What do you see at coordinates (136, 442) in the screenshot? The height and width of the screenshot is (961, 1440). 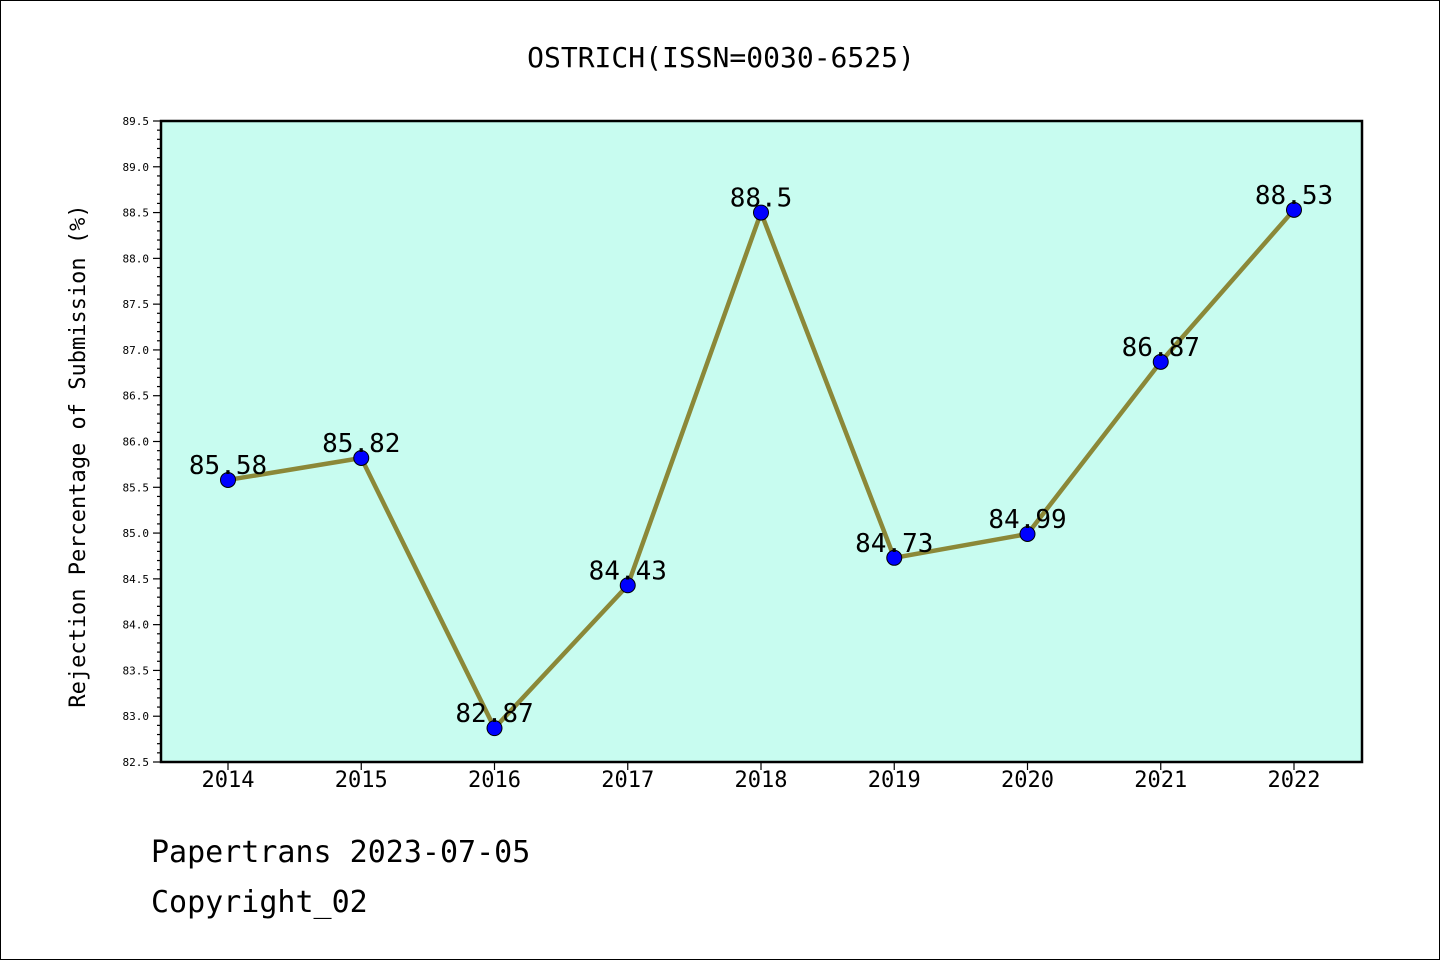 I see `y-tick-label: 86.0` at bounding box center [136, 442].